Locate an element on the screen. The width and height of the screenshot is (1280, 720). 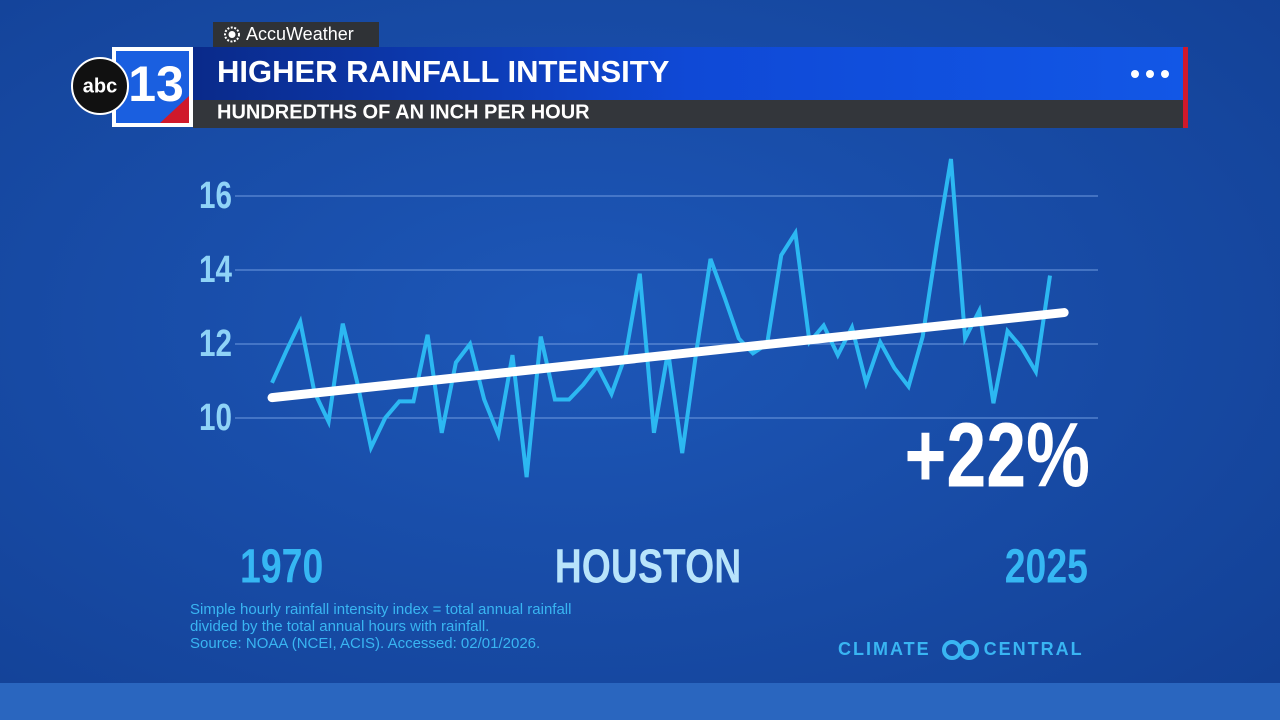
x-tick-label: 2025 is located at coordinates (1046, 567).